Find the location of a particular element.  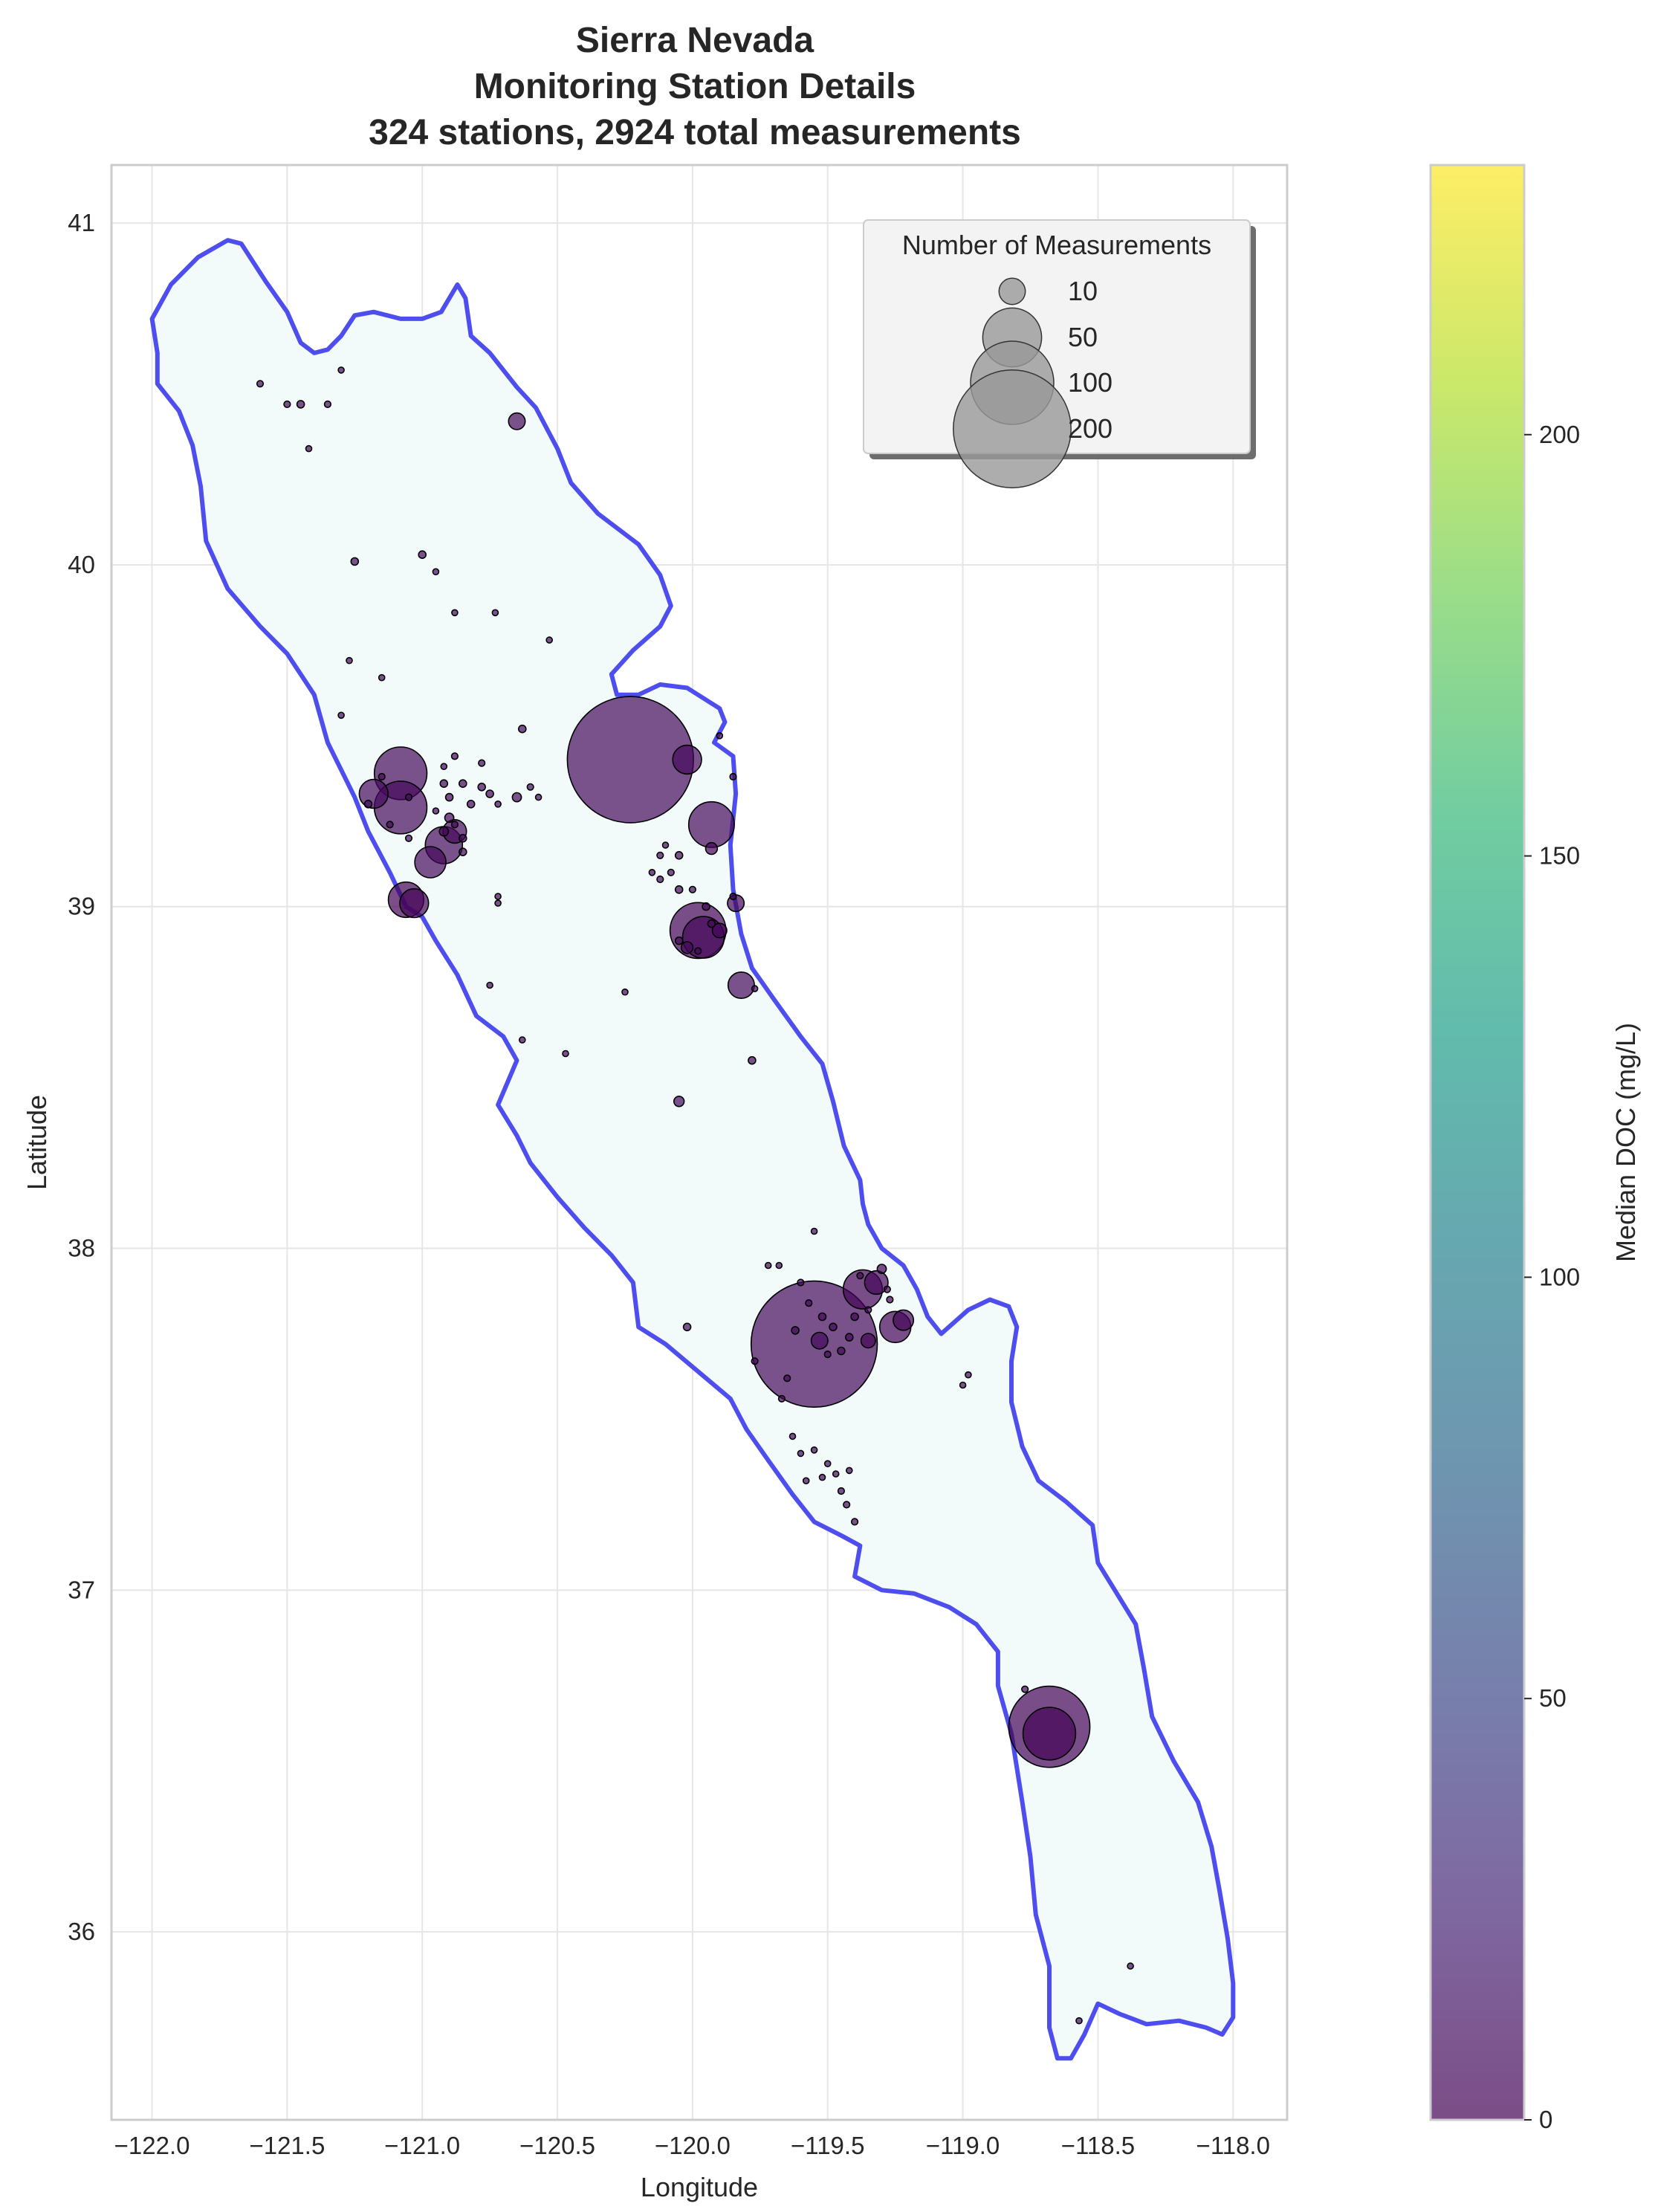

colorbar-gradient is located at coordinates (1477, 1142).